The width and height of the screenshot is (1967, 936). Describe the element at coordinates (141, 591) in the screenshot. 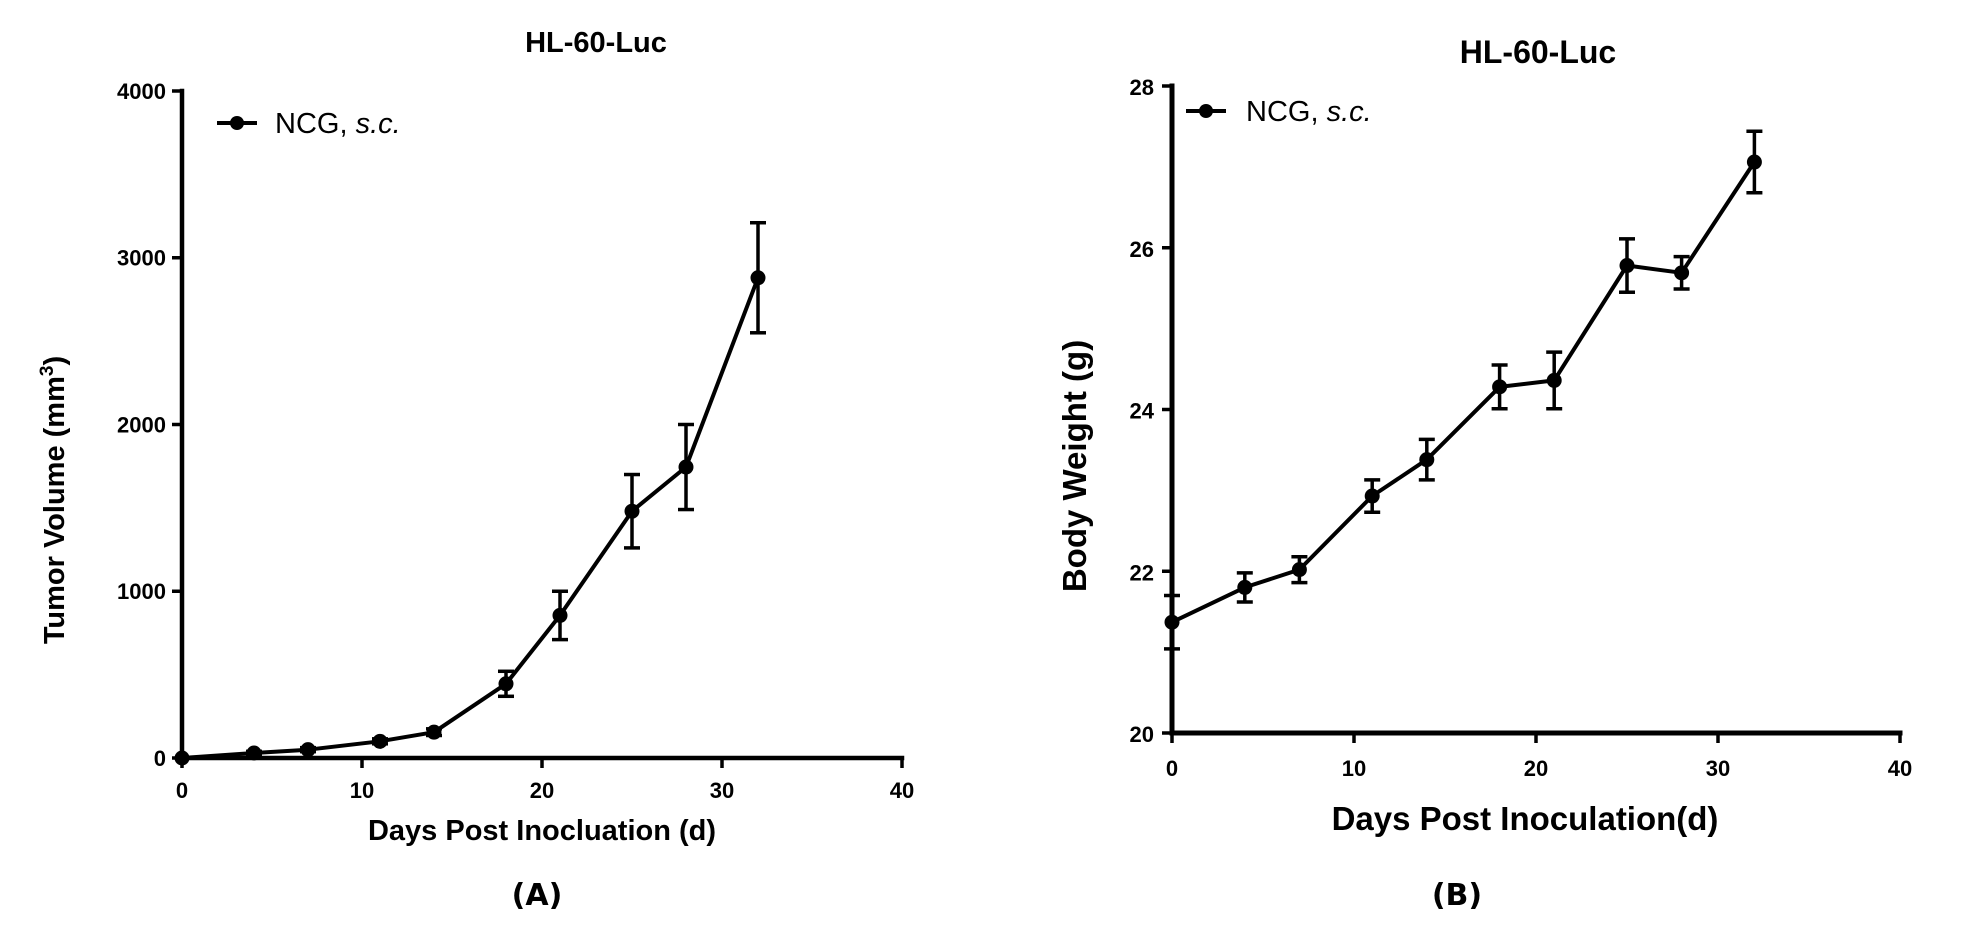

I see `y-tick-label: 1000` at that location.